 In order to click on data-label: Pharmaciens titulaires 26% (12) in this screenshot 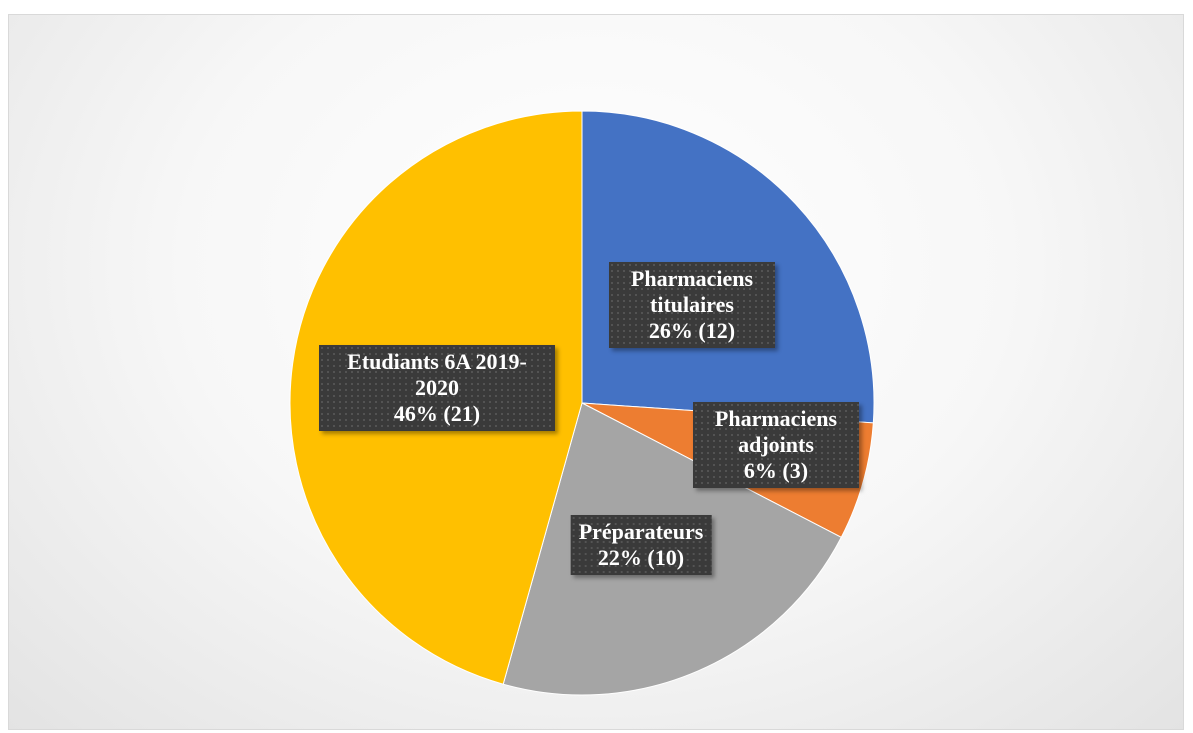, I will do `click(692, 305)`.